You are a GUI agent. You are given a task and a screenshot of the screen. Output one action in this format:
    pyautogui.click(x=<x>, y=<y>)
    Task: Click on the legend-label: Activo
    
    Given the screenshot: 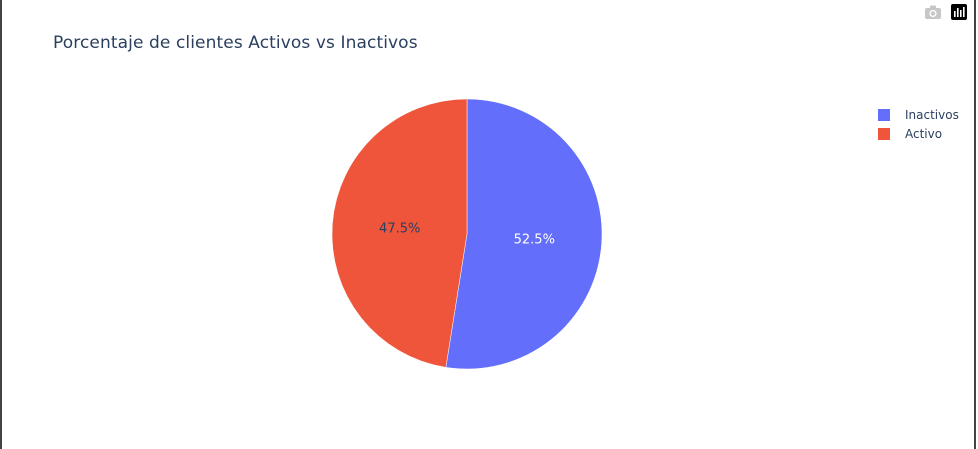 What is the action you would take?
    pyautogui.click(x=924, y=133)
    